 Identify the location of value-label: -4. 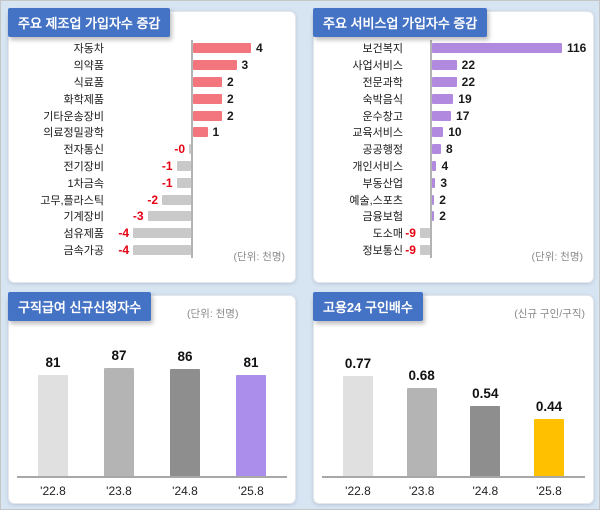
(123, 249).